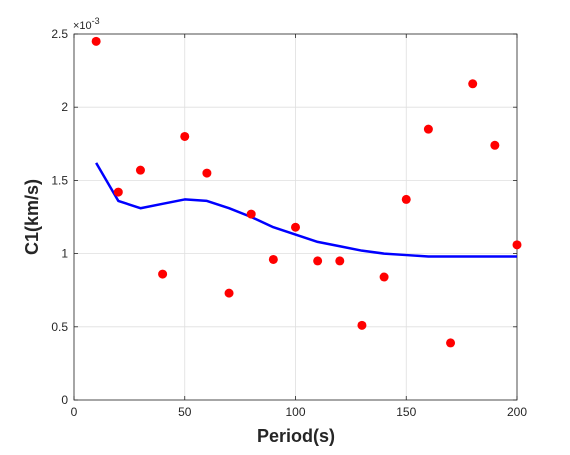  Describe the element at coordinates (406, 412) in the screenshot. I see `x-tick-label: 150` at that location.